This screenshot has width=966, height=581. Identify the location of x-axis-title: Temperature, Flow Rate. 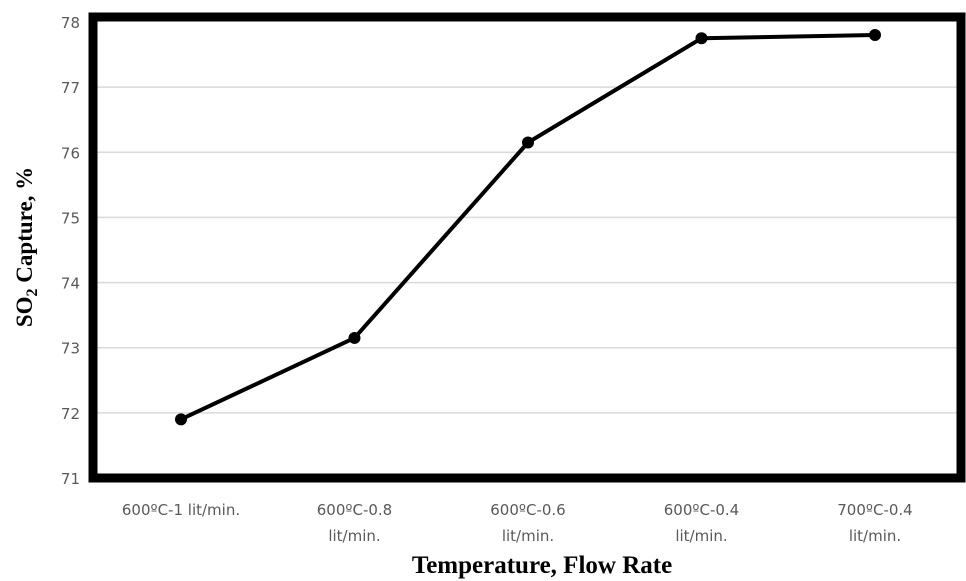
(542, 565).